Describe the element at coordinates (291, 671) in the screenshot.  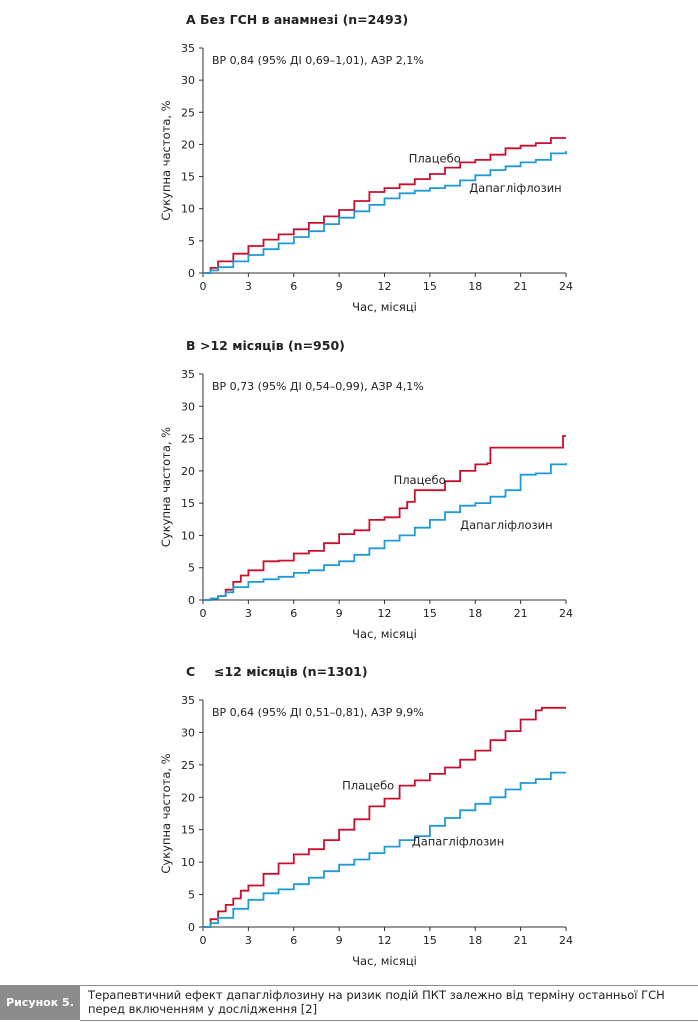
I see `panel-title: ≤12 місяців (n=1301)` at that location.